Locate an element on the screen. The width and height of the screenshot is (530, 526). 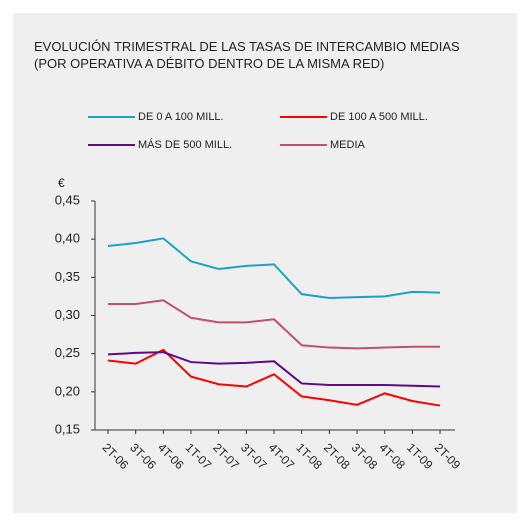
y-axis-label: € is located at coordinates (61, 183).